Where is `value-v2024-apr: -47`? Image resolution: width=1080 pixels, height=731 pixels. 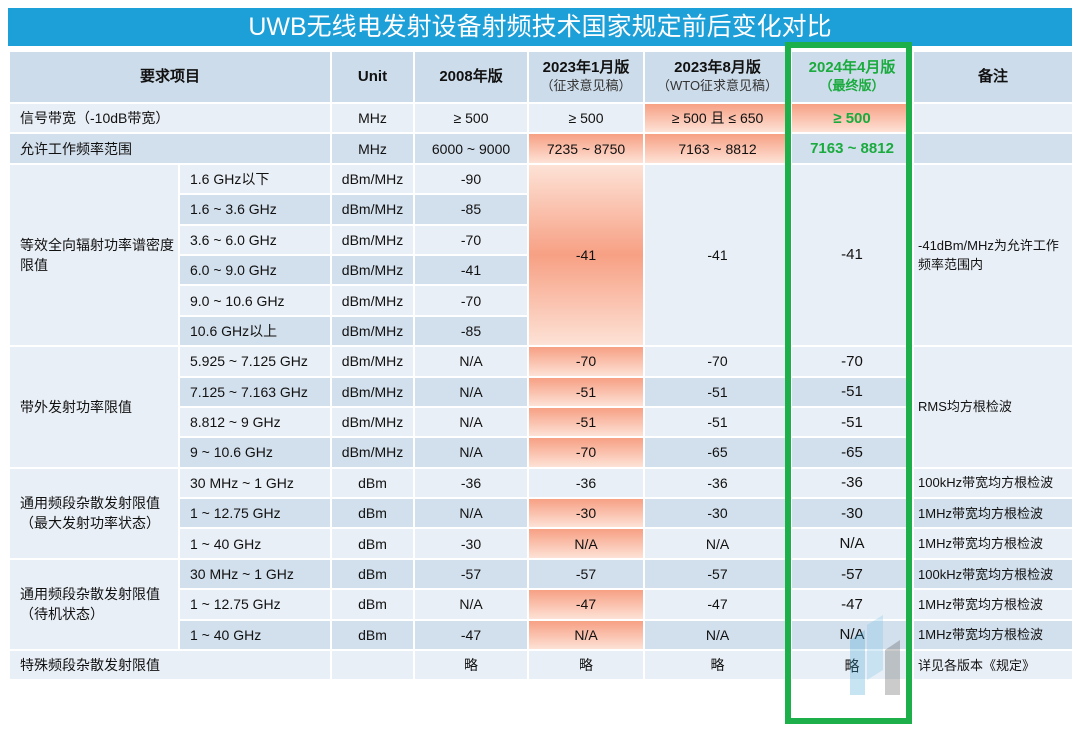
value-v2024-apr: -47 is located at coordinates (852, 604).